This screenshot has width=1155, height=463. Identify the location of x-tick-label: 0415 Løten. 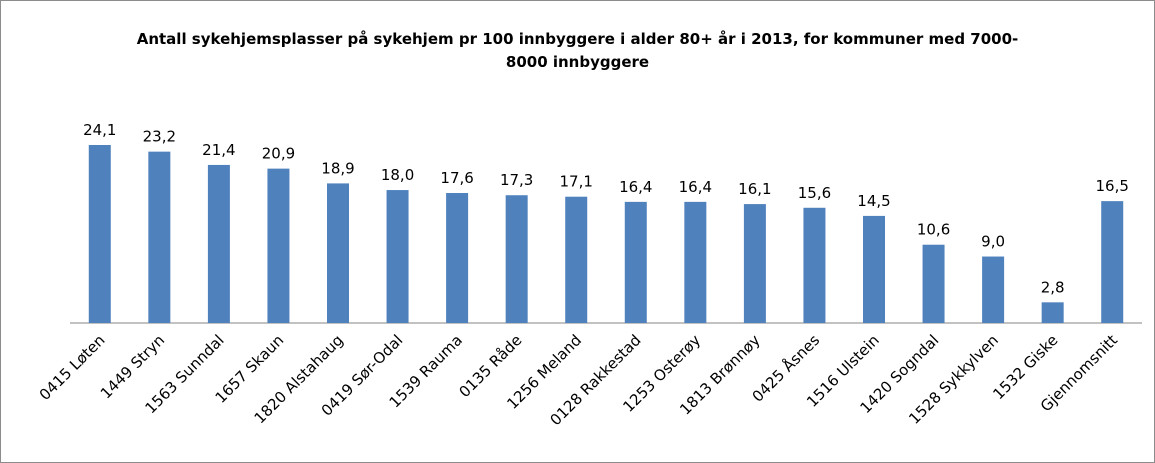
(72, 367).